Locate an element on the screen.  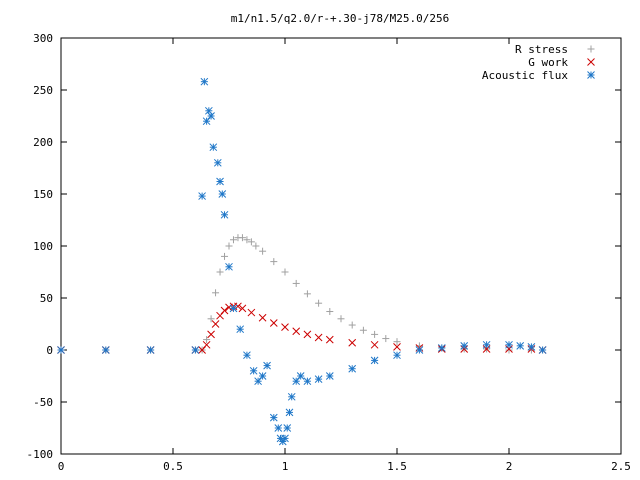
y-tick-label: 0 is located at coordinates (49, 350).